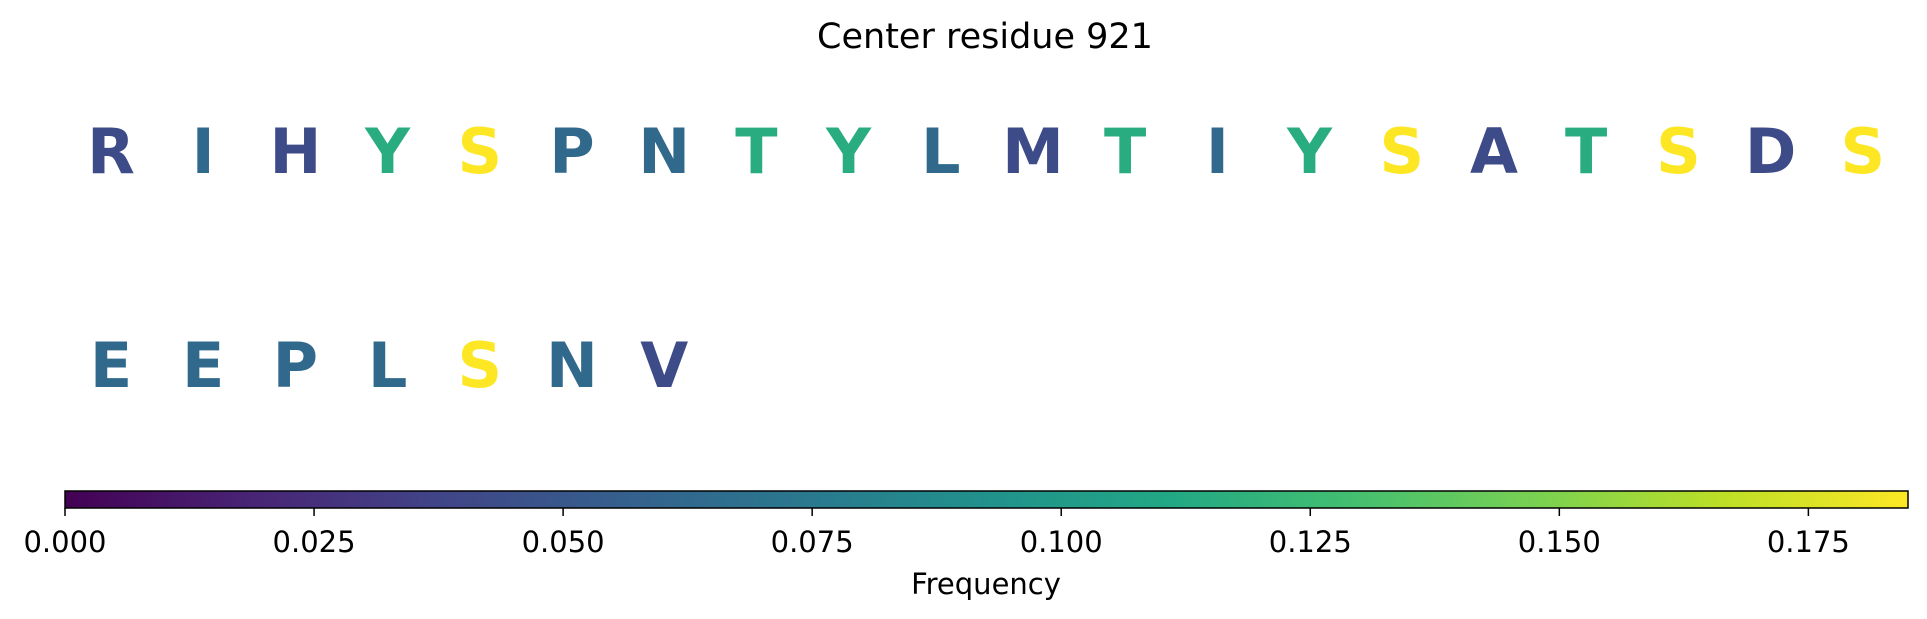  I want to click on colorbar-tick-label: 0.125, so click(1310, 542).